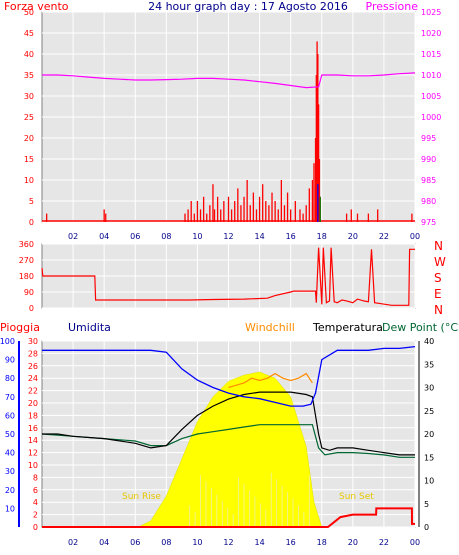  What do you see at coordinates (429, 457) in the screenshot?
I see `temperature-tick-label: 15` at bounding box center [429, 457].